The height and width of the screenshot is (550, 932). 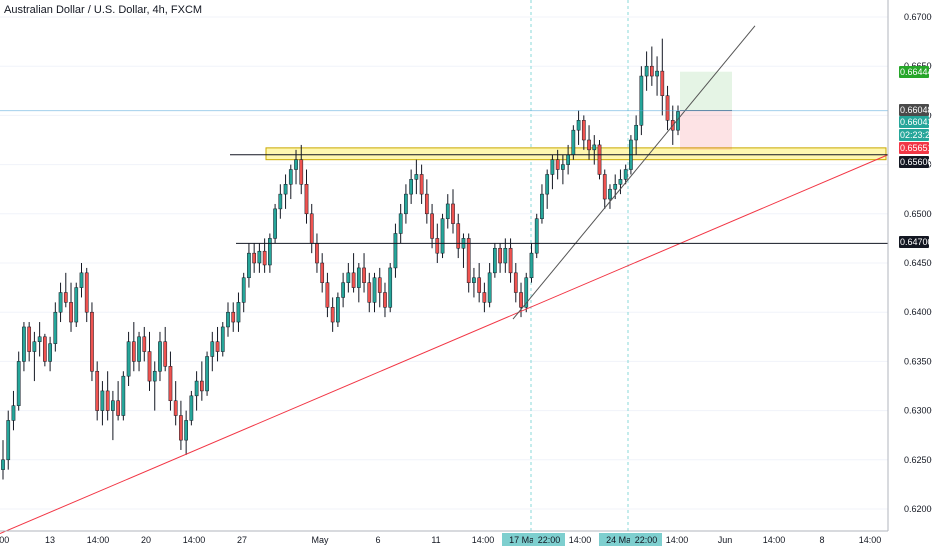 I want to click on time-tick-label: 27, so click(x=242, y=540).